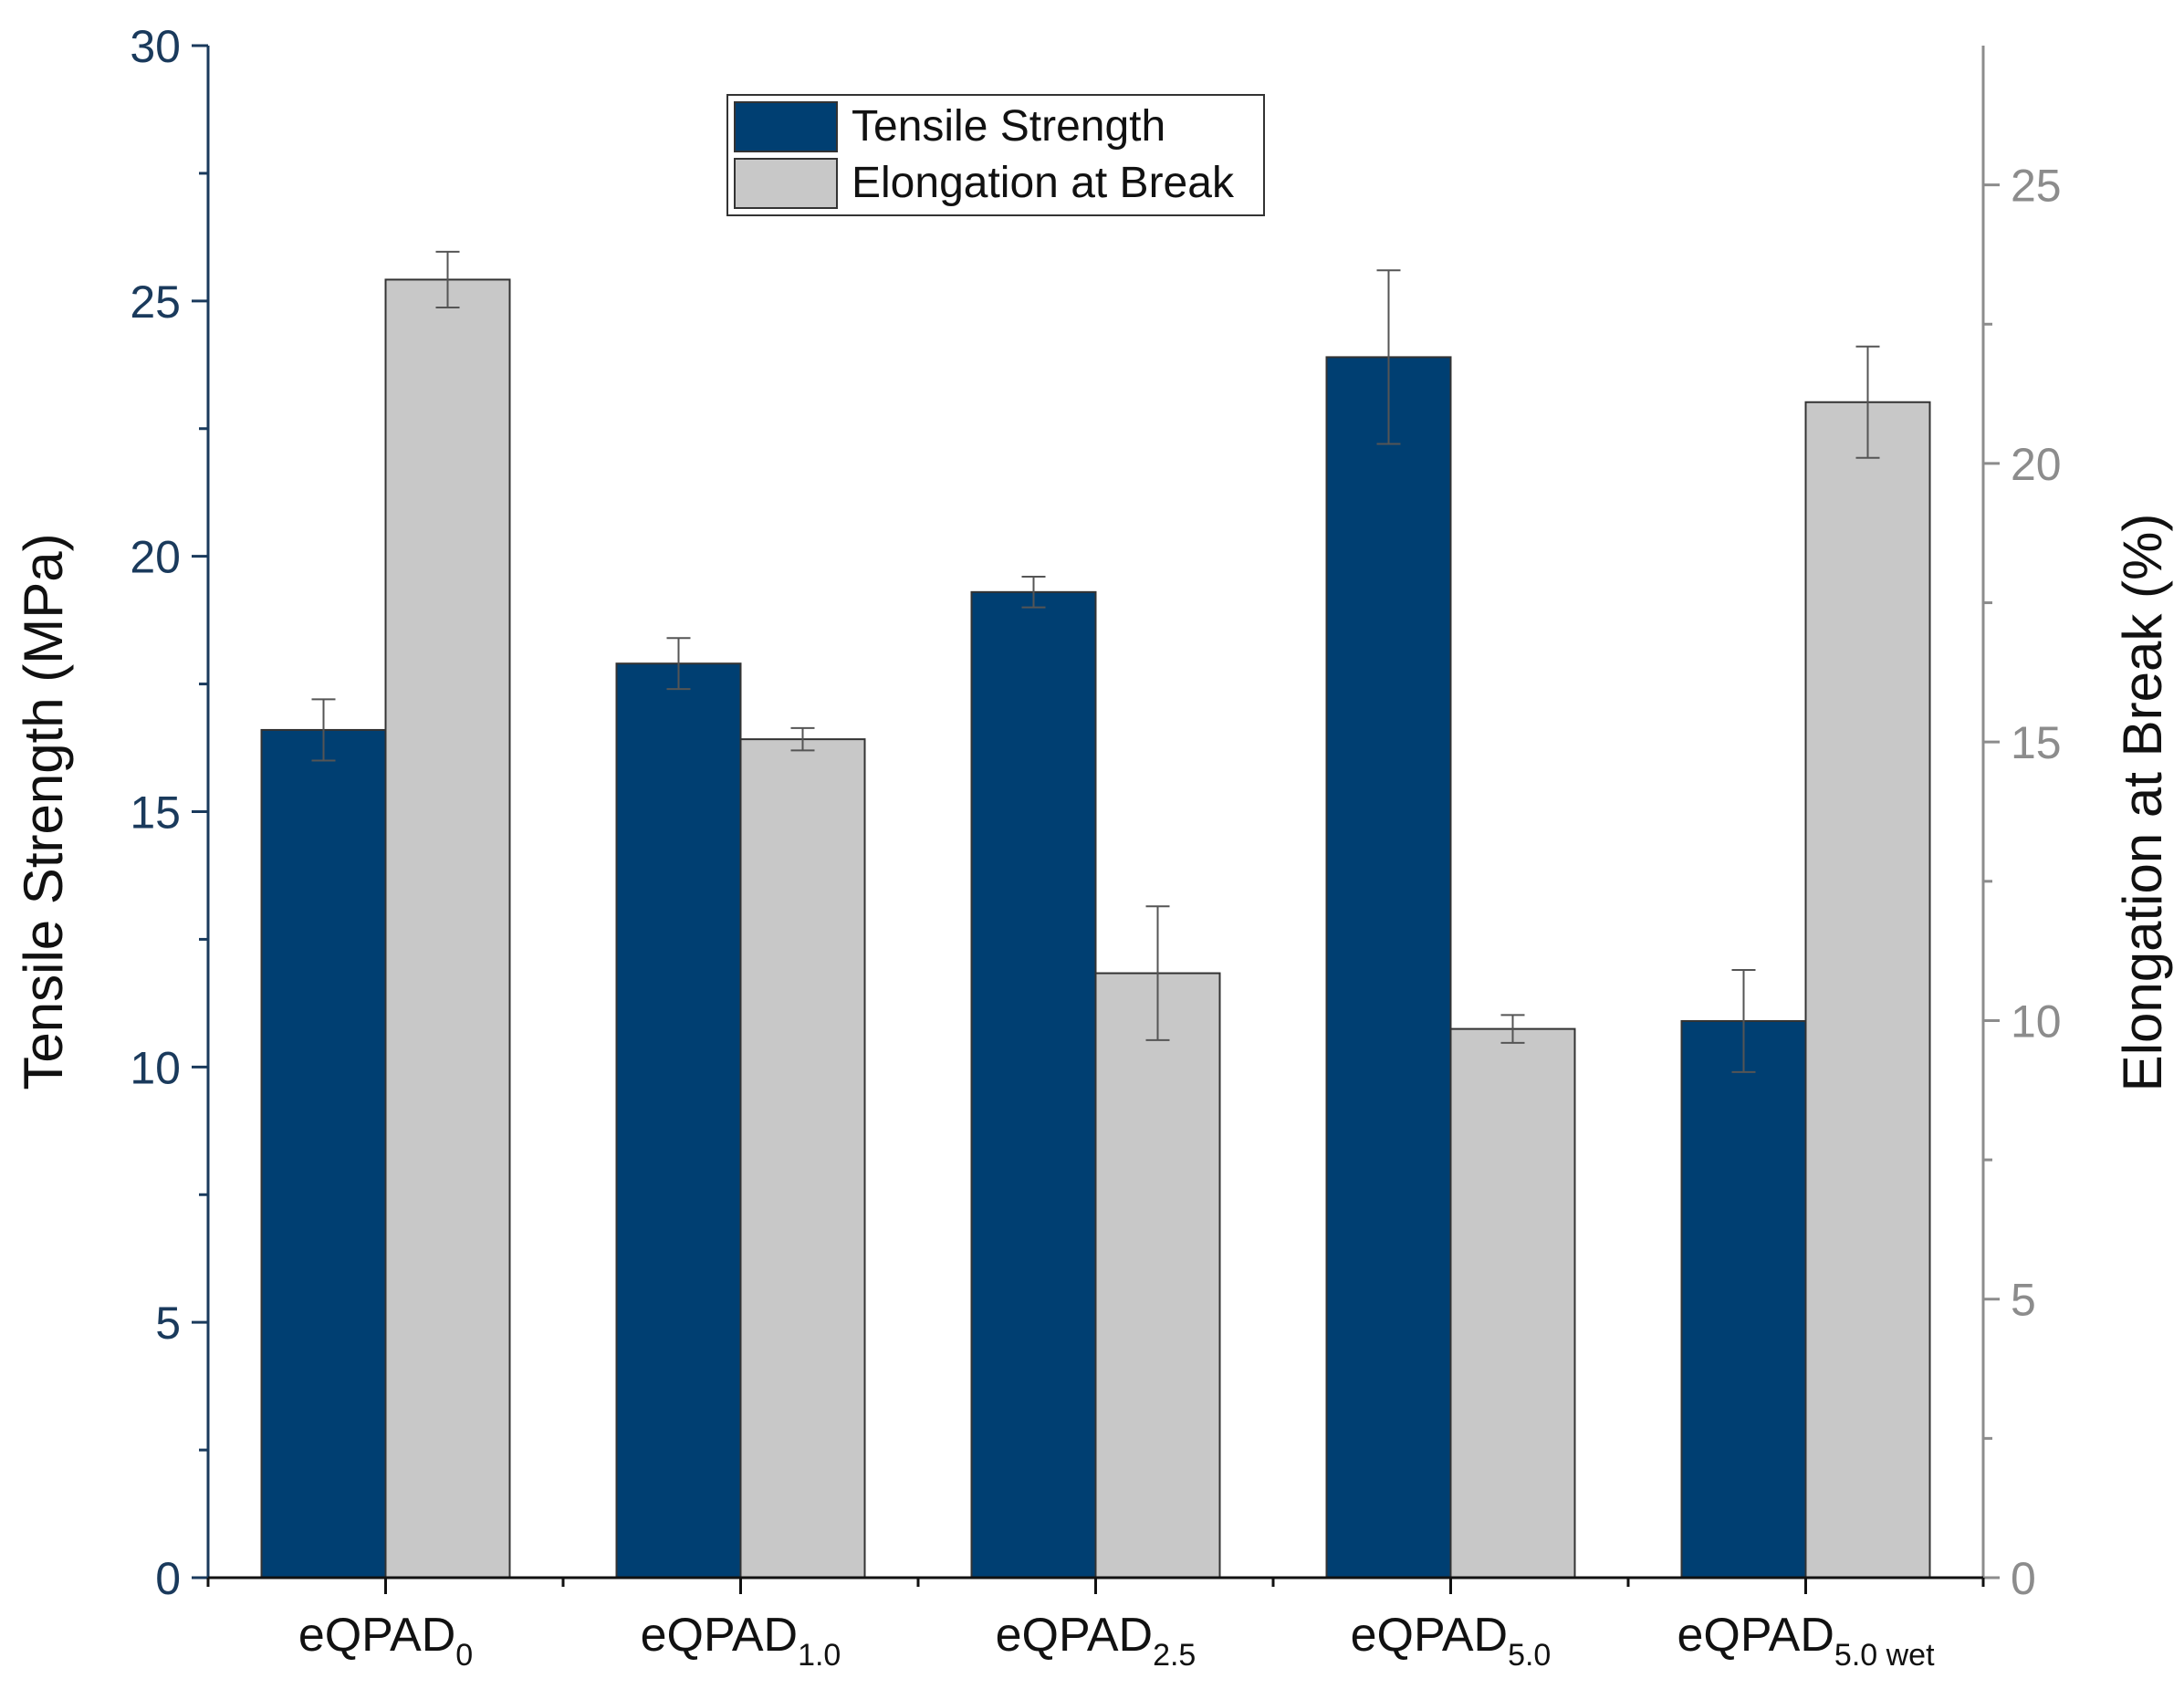  What do you see at coordinates (2024, 1579) in the screenshot?
I see `right-tick-label: 0` at bounding box center [2024, 1579].